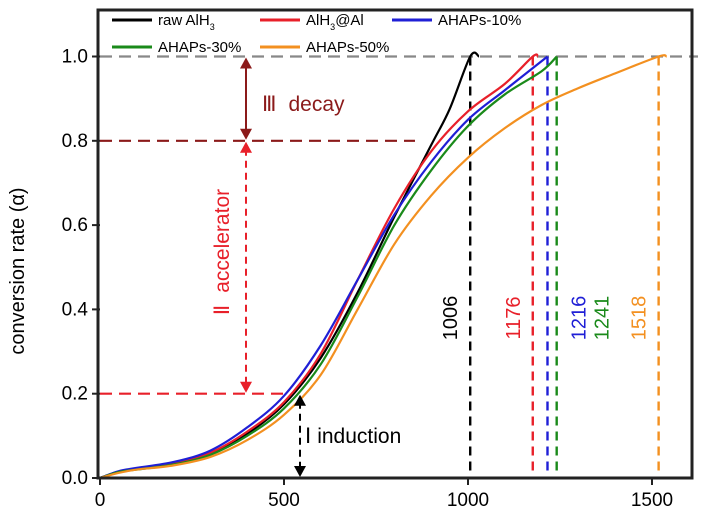 This screenshot has height=513, width=701. I want to click on marker-label: 1176, so click(514, 317).